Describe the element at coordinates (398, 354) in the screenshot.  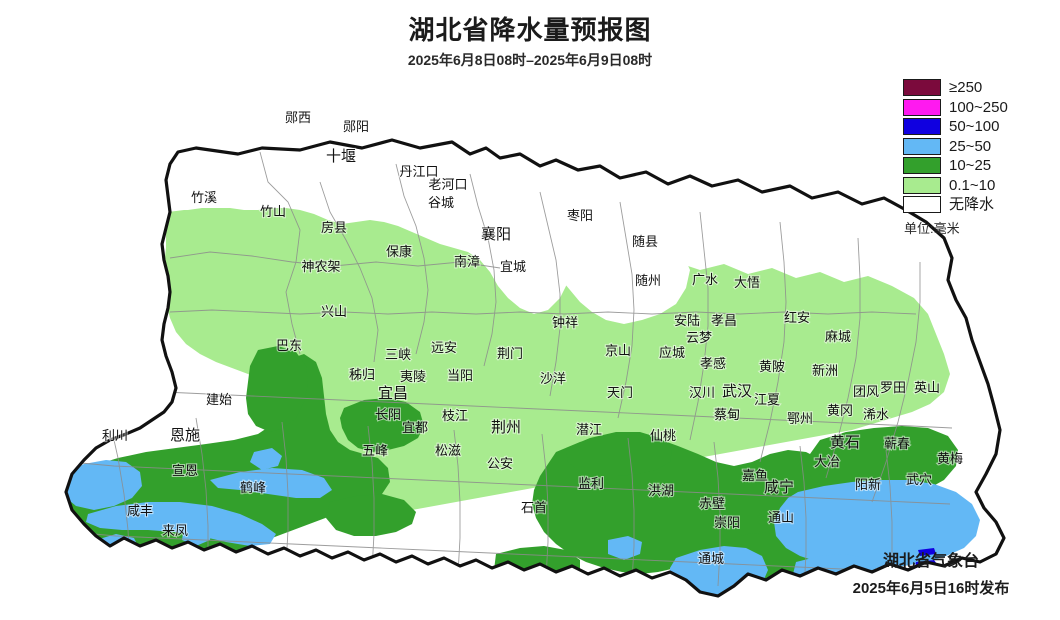
I see `city-label-三峡: 三峡` at that location.